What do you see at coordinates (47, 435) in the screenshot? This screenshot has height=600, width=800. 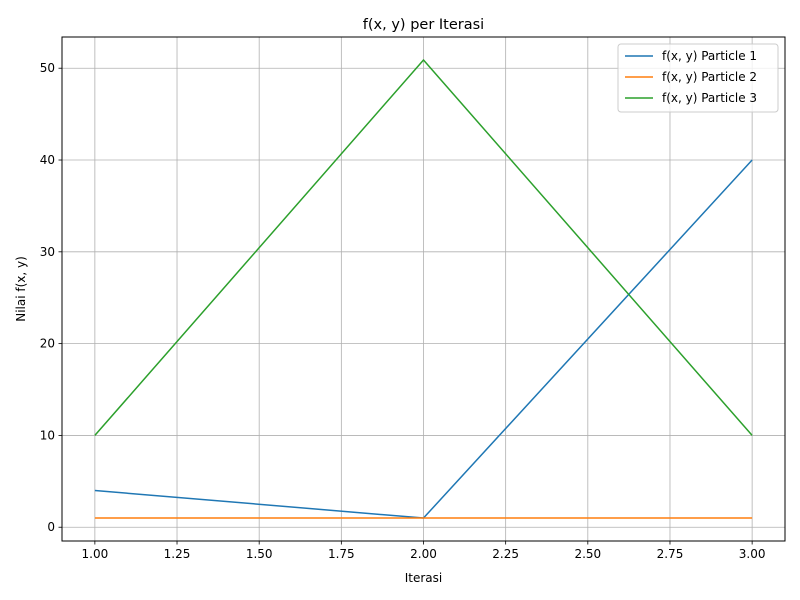 I see `y-tick-label: 10` at bounding box center [47, 435].